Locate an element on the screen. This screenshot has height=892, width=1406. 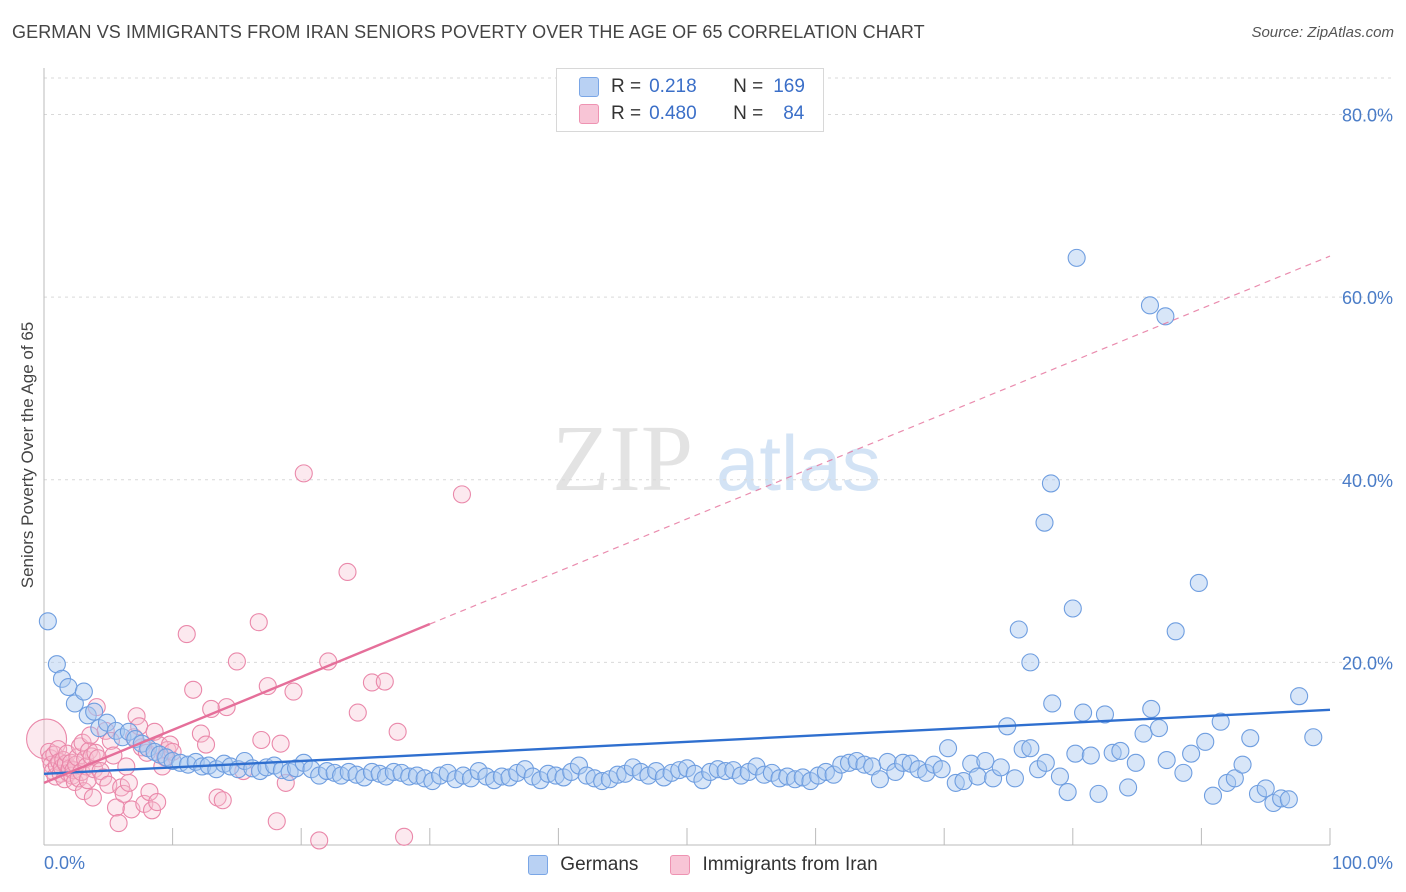
legend-row-germans: R = 0.218 N = 169 is located at coordinates (692, 87).